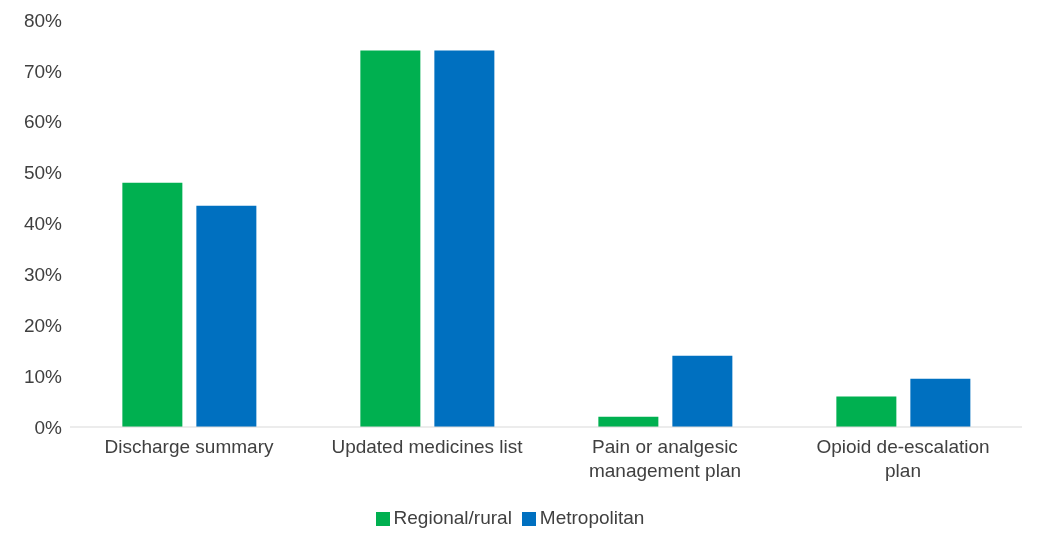 This screenshot has width=1040, height=542. I want to click on x-tick-label: Pain or analgesic management plan, so click(665, 458).